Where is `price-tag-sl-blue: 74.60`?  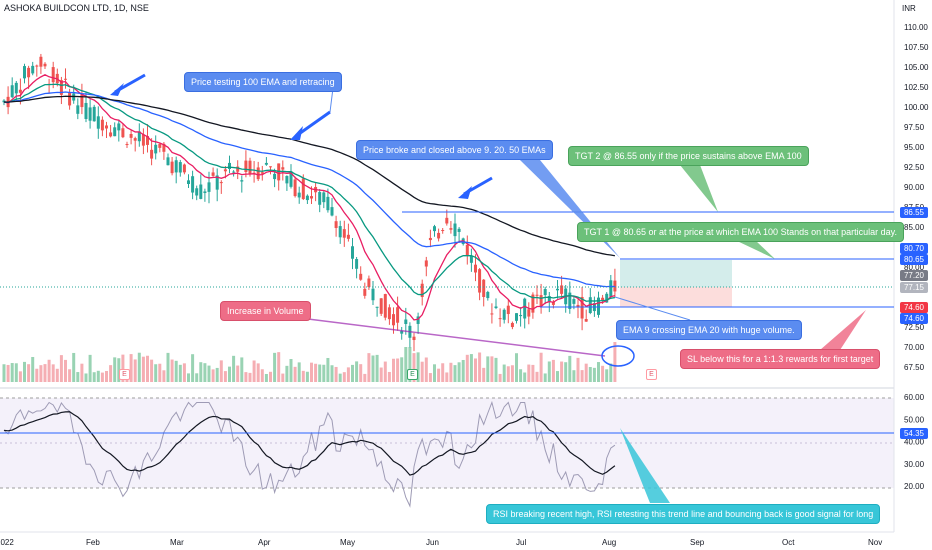 price-tag-sl-blue: 74.60 is located at coordinates (914, 318).